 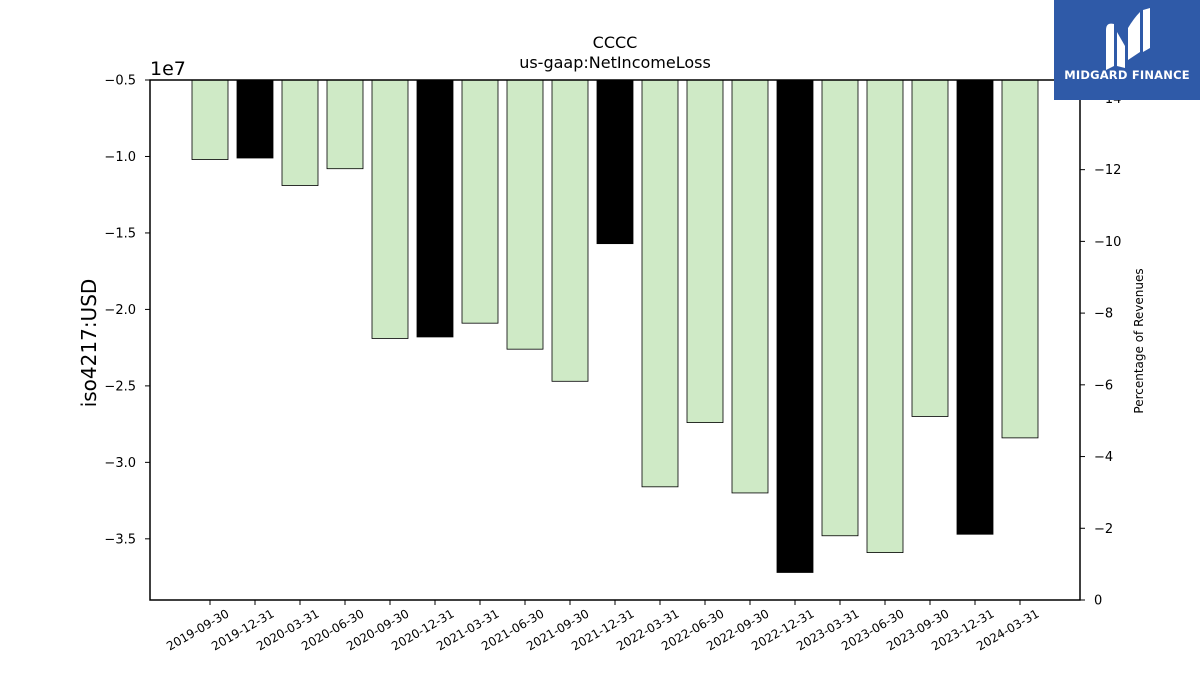 What do you see at coordinates (120, 539) in the screenshot?
I see `y-tick-label: −3.5` at bounding box center [120, 539].